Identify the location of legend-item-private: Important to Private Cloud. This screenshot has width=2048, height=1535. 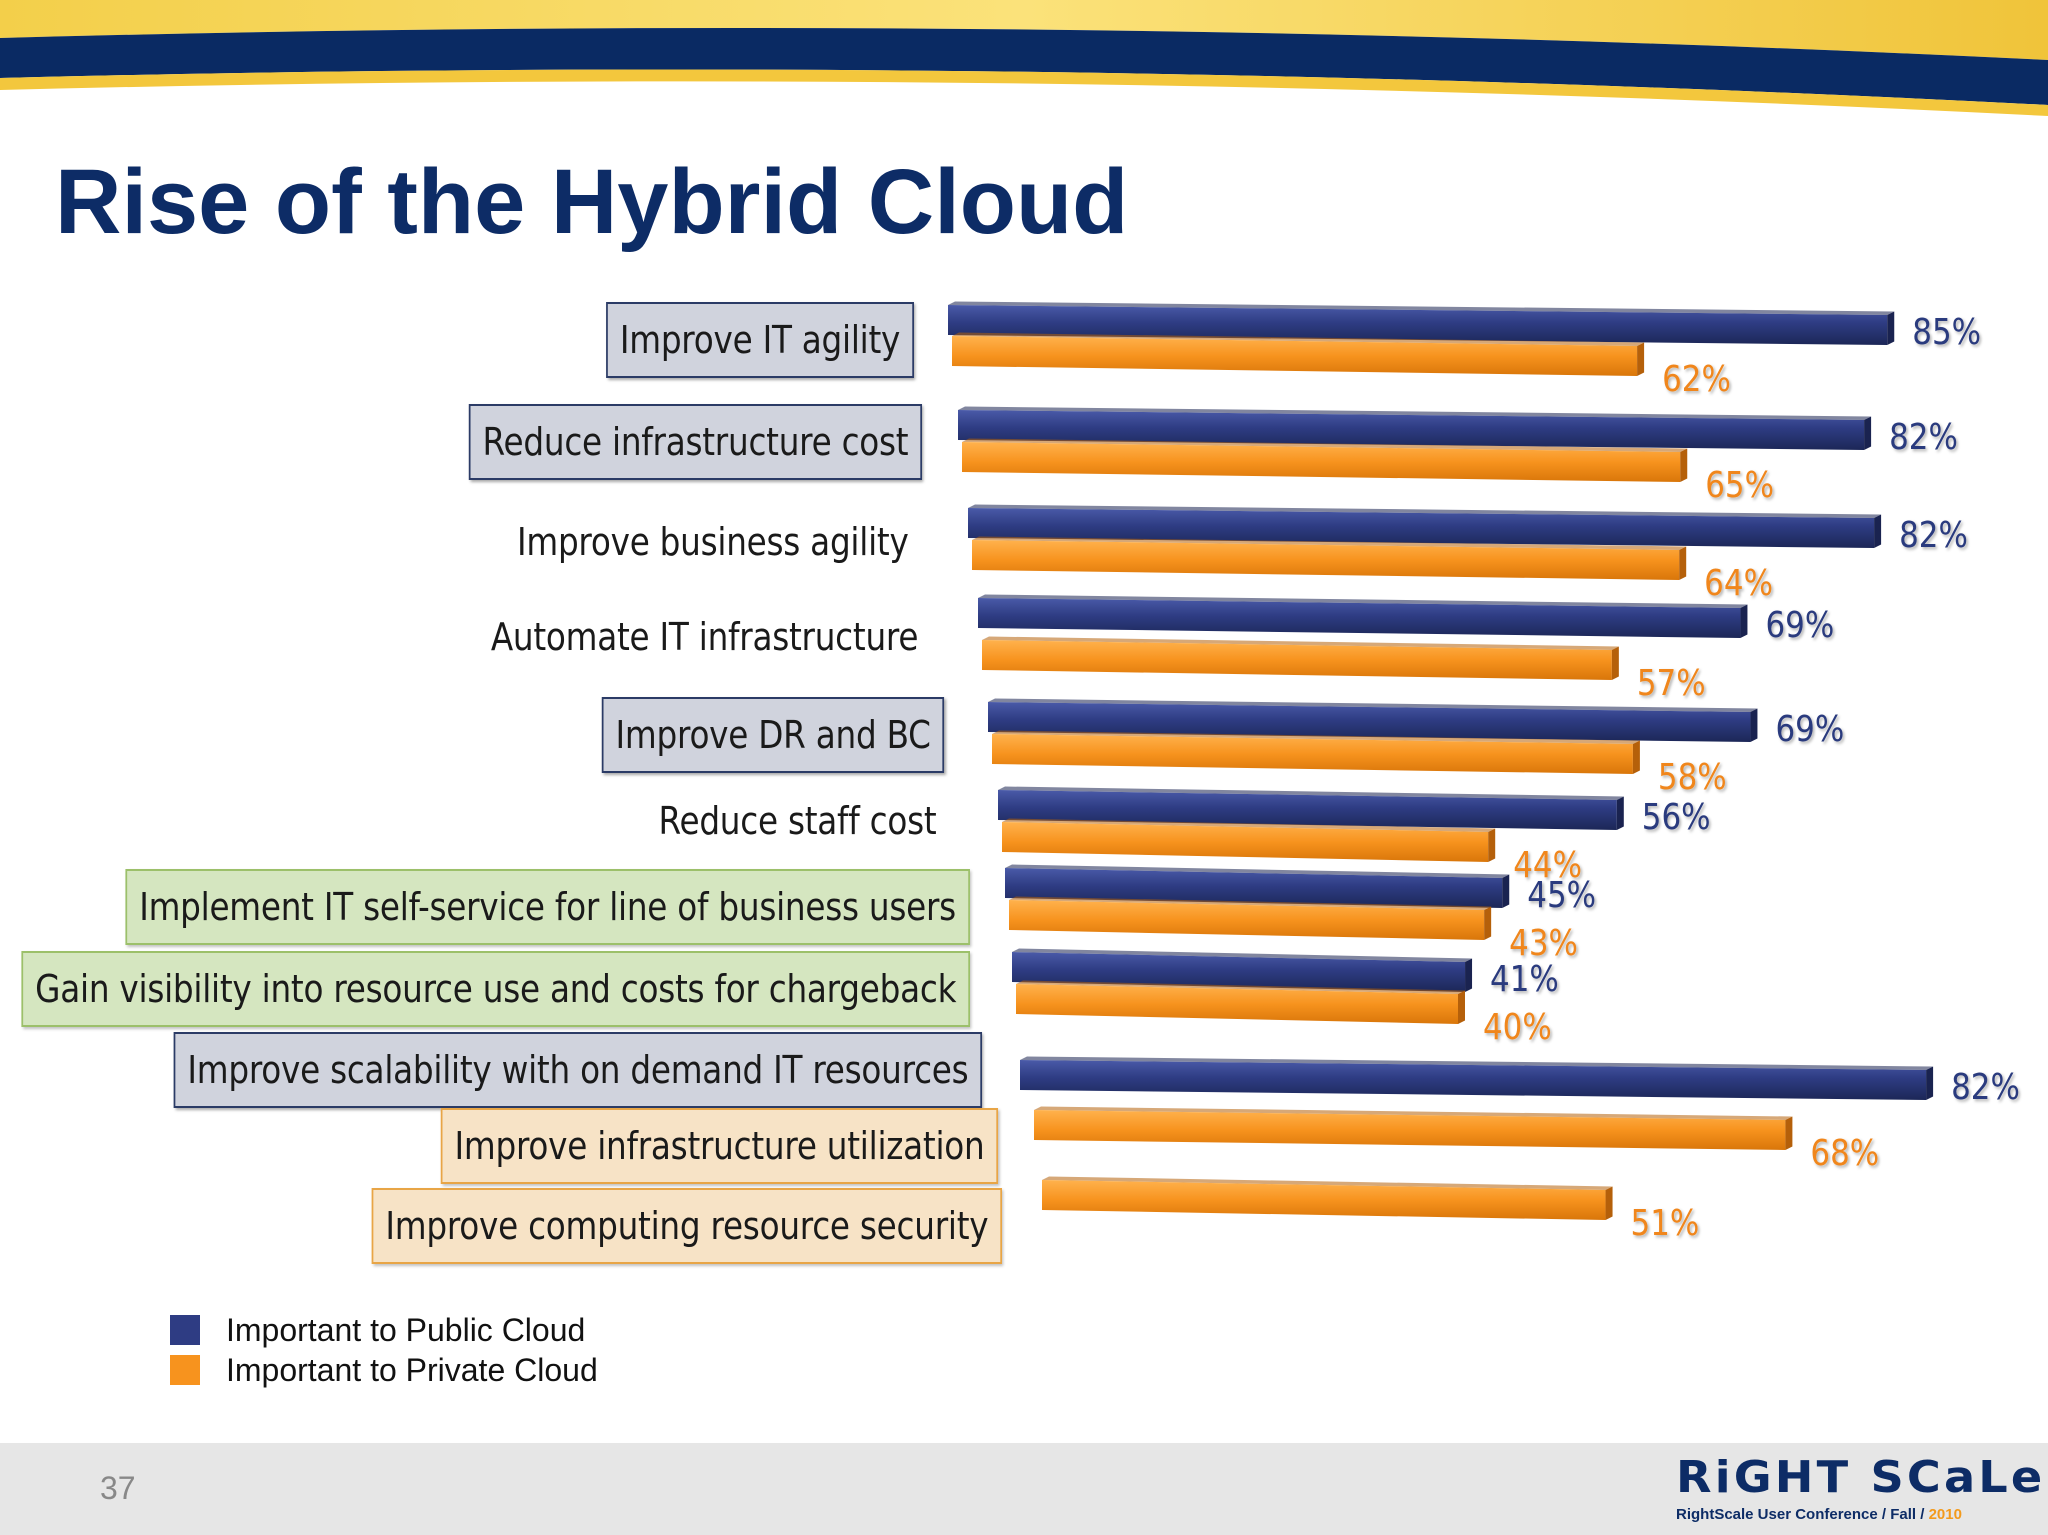
(384, 1370).